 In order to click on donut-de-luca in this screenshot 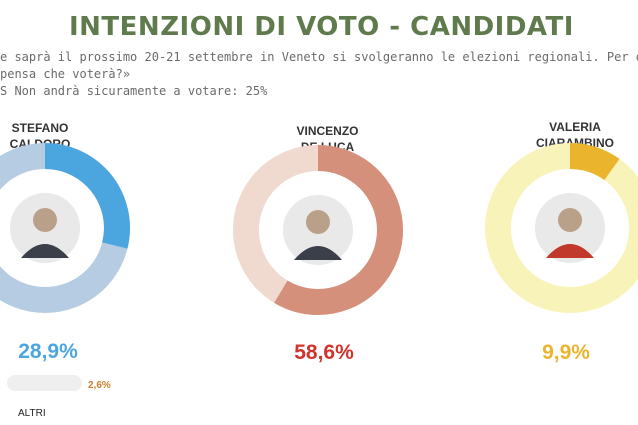, I will do `click(318, 230)`.